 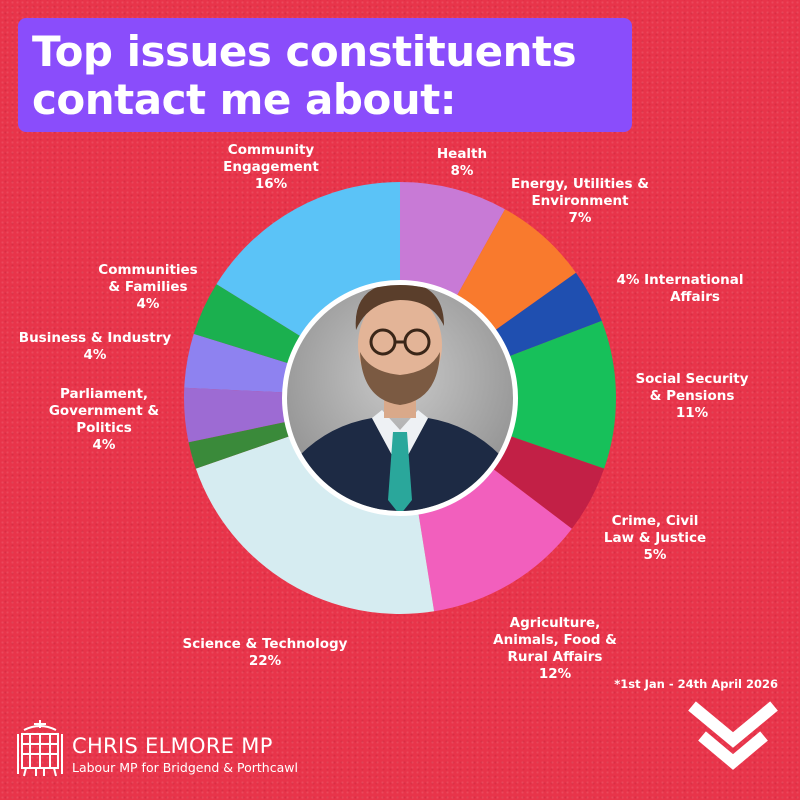 What do you see at coordinates (148, 287) in the screenshot?
I see `slice-label-communities: Communities & Families 4%` at bounding box center [148, 287].